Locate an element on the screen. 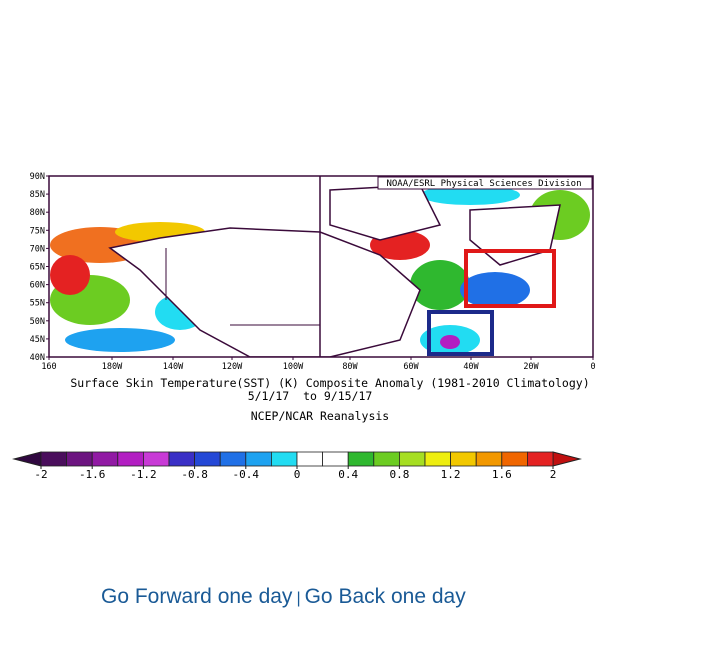 The image size is (722, 645). colorbar-label: 0.4 is located at coordinates (348, 474).